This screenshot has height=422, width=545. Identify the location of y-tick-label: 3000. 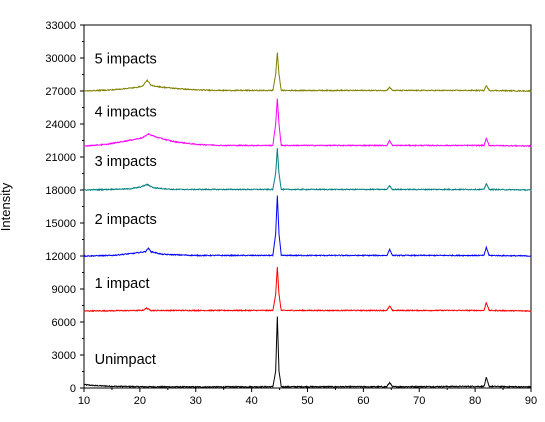
(64, 356).